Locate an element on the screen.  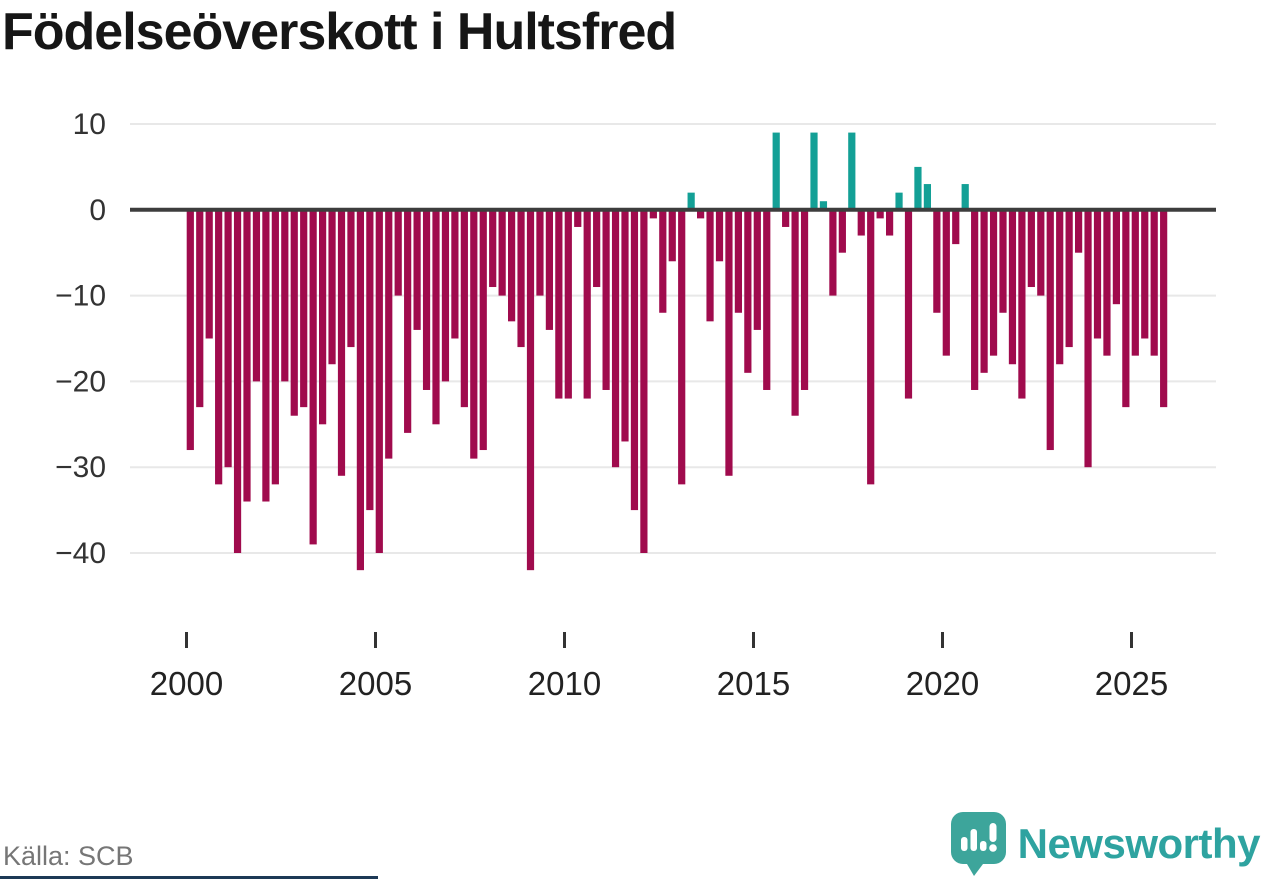
bar-2010-q2 is located at coordinates (578, 218).